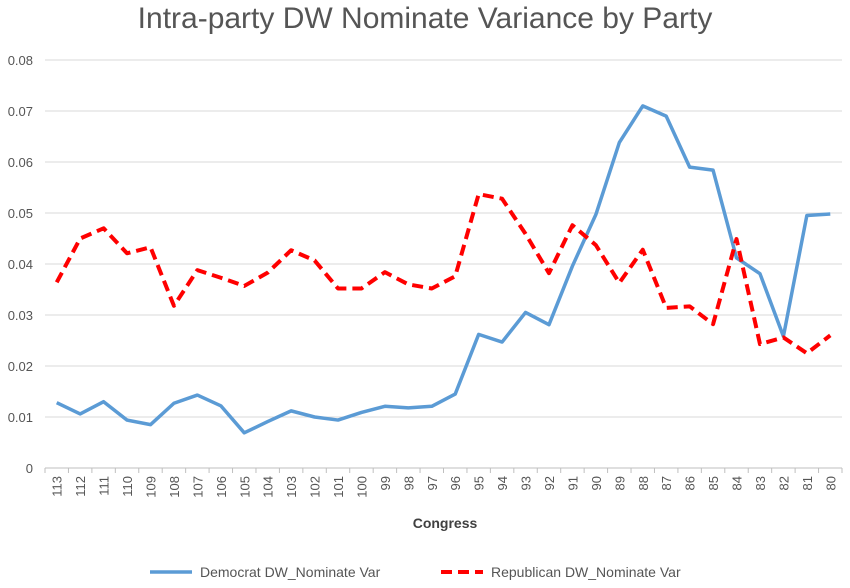  Describe the element at coordinates (197, 487) in the screenshot. I see `x-tick-label: 107` at that location.